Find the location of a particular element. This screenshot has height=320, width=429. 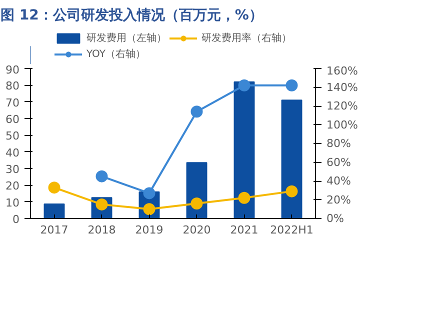

x-tick-label: 2022H1 is located at coordinates (292, 230).